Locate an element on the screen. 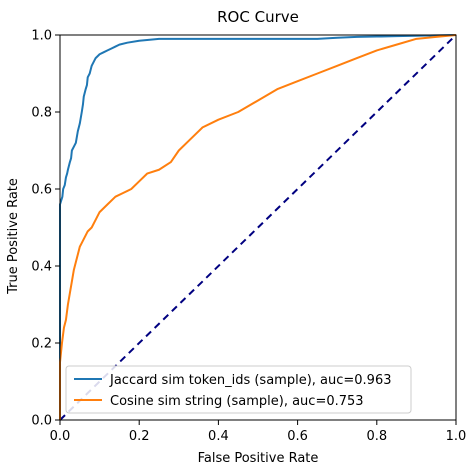 The height and width of the screenshot is (474, 474). x-tick-label: 0.6 is located at coordinates (297, 436).